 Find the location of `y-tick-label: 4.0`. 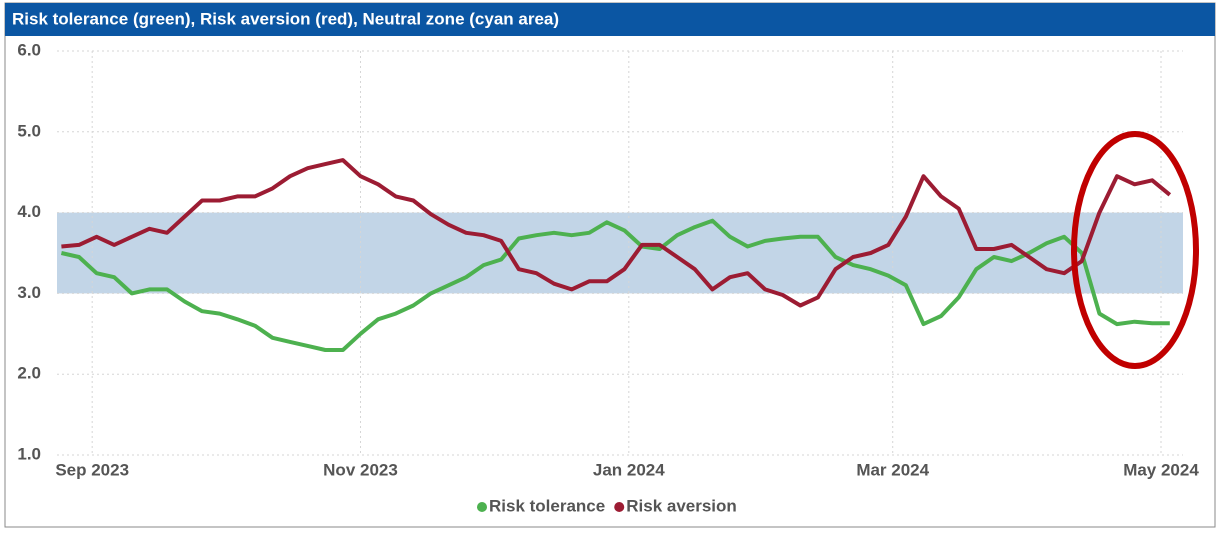

y-tick-label: 4.0 is located at coordinates (29, 211).